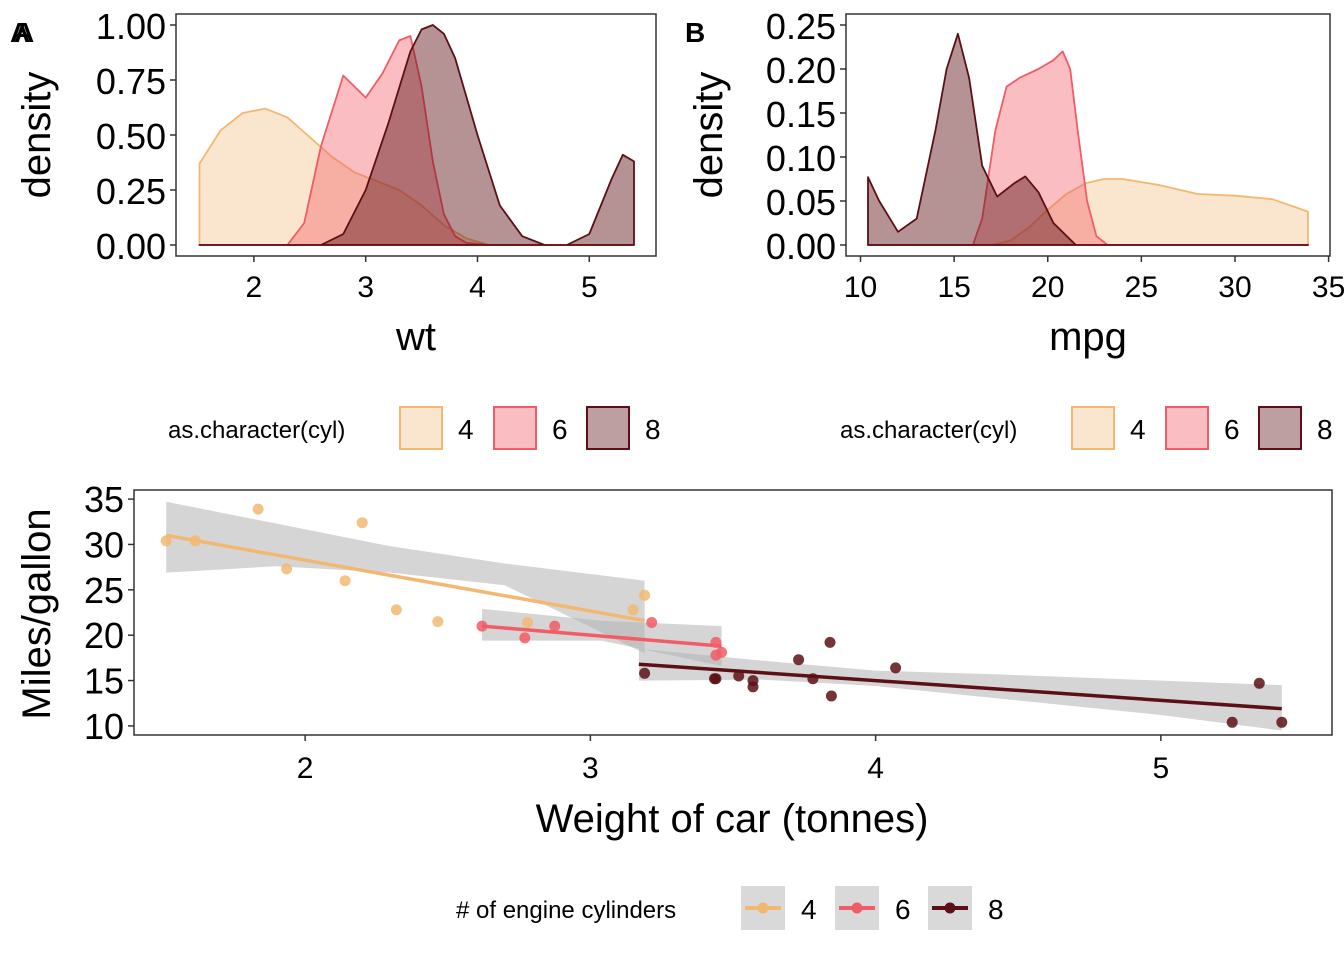 The height and width of the screenshot is (960, 1344). I want to click on legend-label-a-4: 4, so click(466, 429).